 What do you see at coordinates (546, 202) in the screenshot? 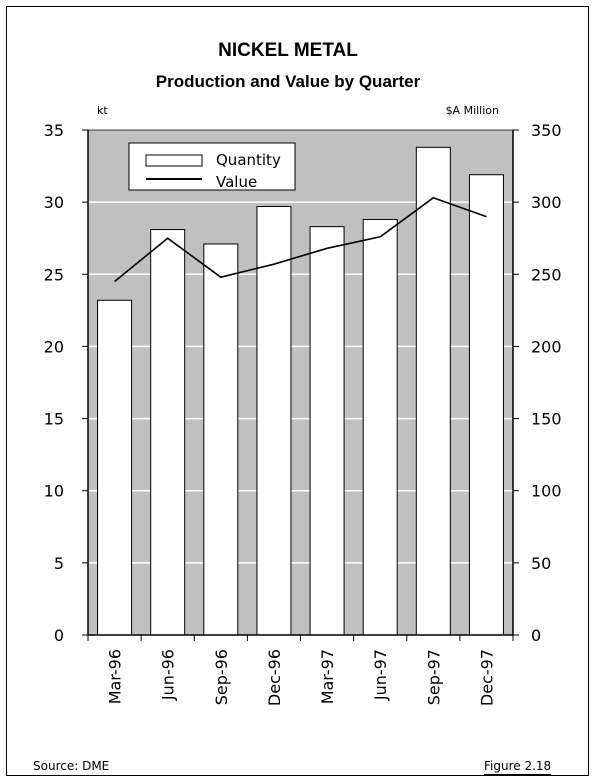
I see `right-tick-label: 300` at bounding box center [546, 202].